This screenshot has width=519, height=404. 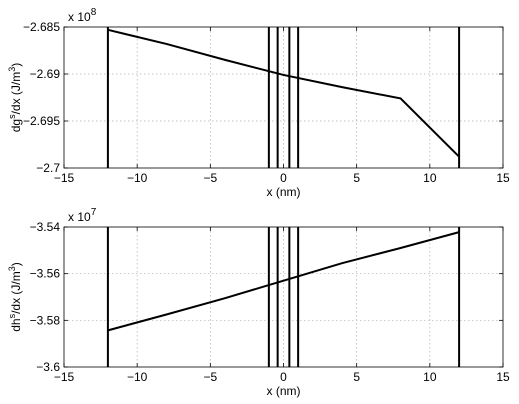 I want to click on y-axis-label: dgs/dx (J/m3), so click(x=15, y=98).